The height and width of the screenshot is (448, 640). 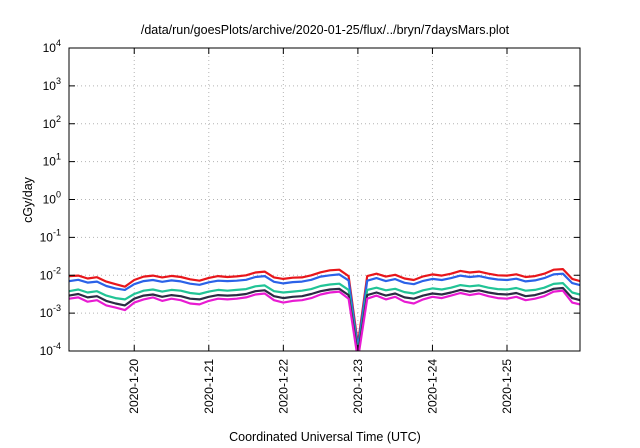 I want to click on y-tick-exponent: 4, so click(x=58, y=43).